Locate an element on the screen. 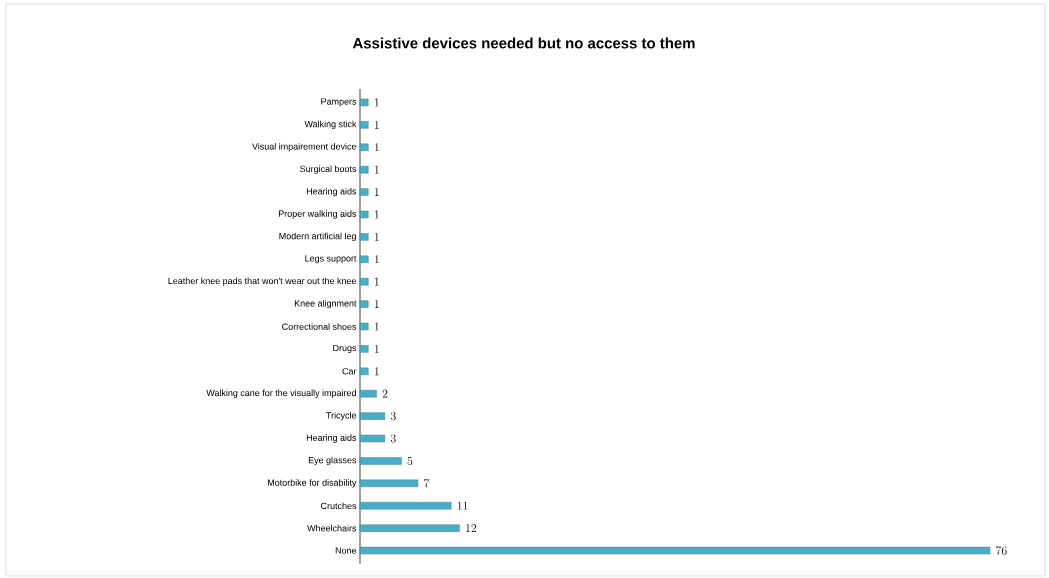  y-tick-label: Proper walking aids is located at coordinates (317, 214).